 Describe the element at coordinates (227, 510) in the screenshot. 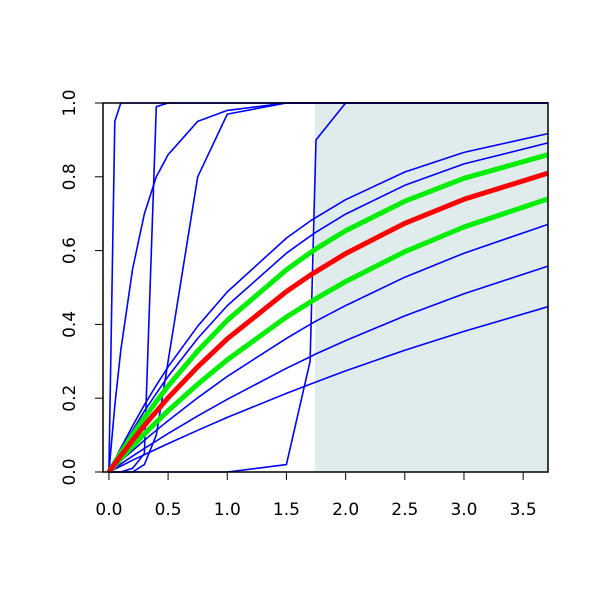

I see `x-tick-label: 1.0` at that location.